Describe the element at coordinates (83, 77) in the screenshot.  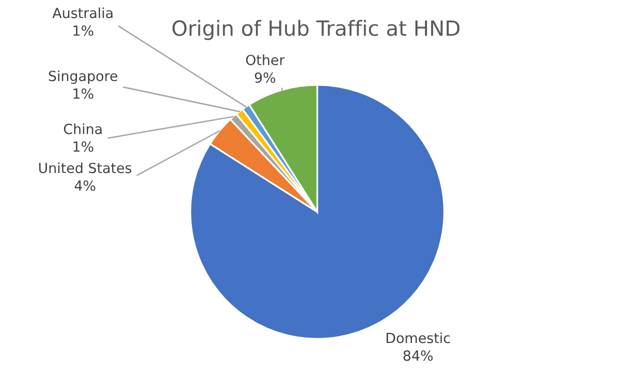
I see `slice-label: Singapore` at that location.